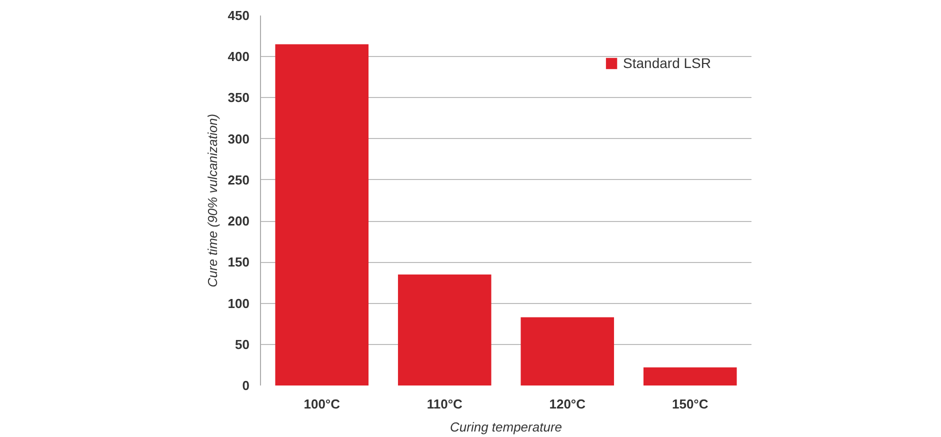  Describe the element at coordinates (246, 385) in the screenshot. I see `y-tick-label: 0` at that location.